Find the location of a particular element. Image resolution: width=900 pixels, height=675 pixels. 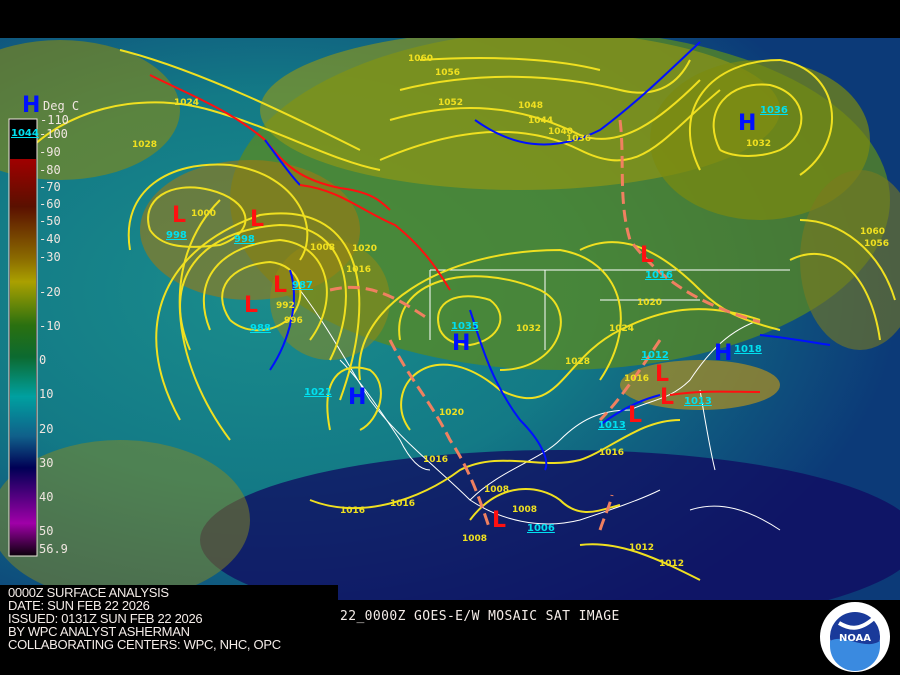

isobar-label: 1052 is located at coordinates (450, 103).